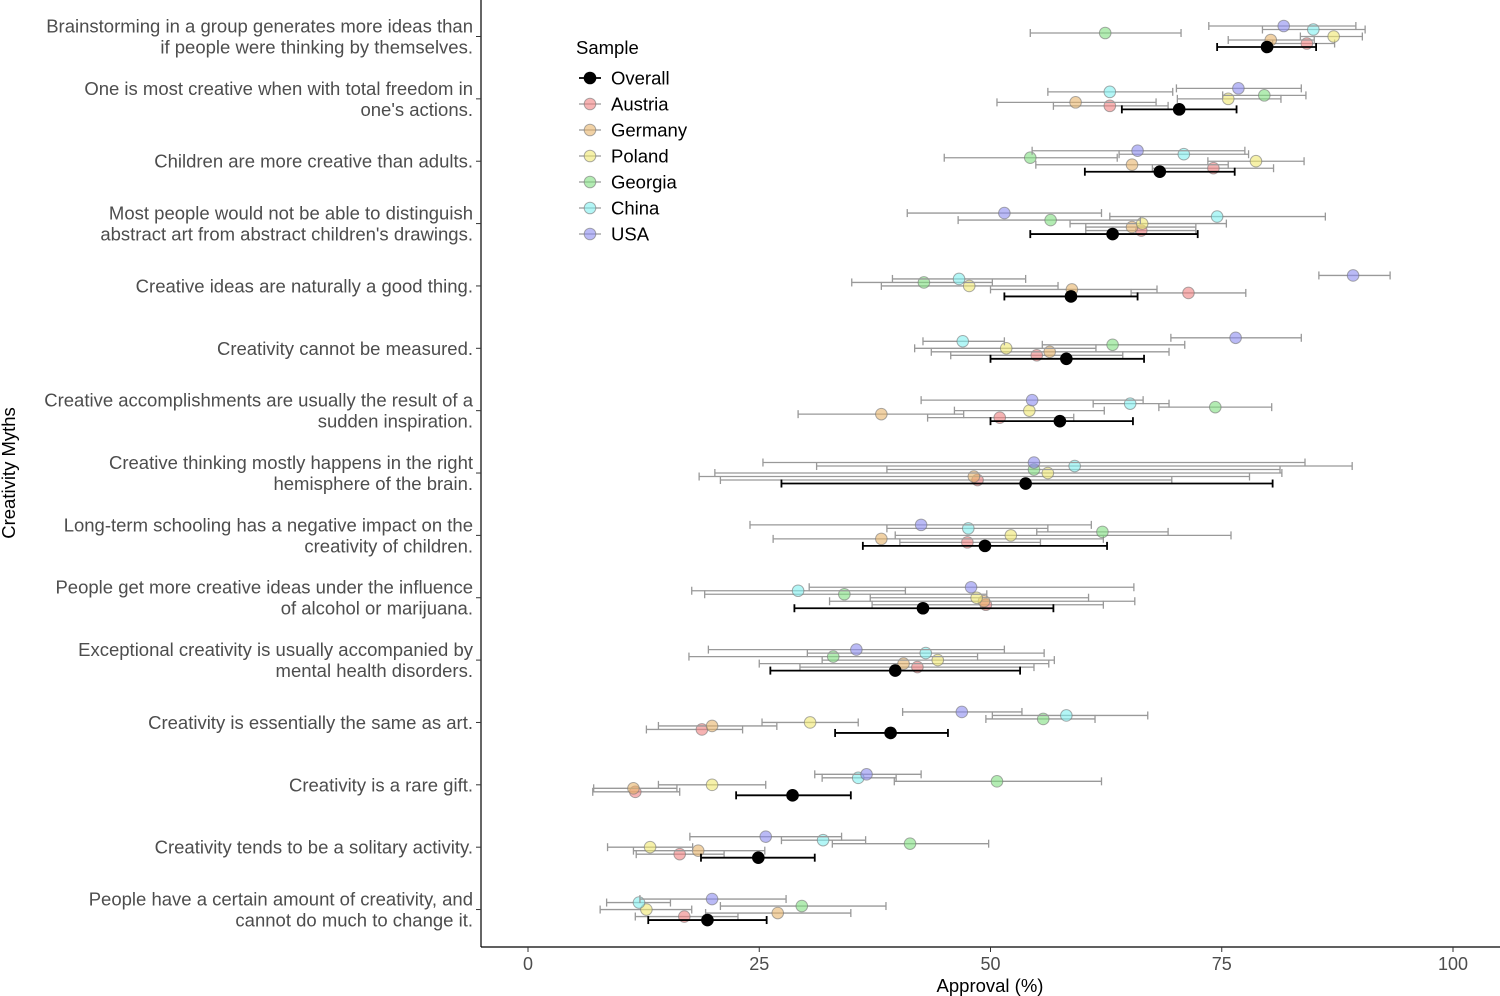 Image resolution: width=1500 pixels, height=996 pixels. What do you see at coordinates (635, 208) in the screenshot?
I see `legend-label: China` at bounding box center [635, 208].